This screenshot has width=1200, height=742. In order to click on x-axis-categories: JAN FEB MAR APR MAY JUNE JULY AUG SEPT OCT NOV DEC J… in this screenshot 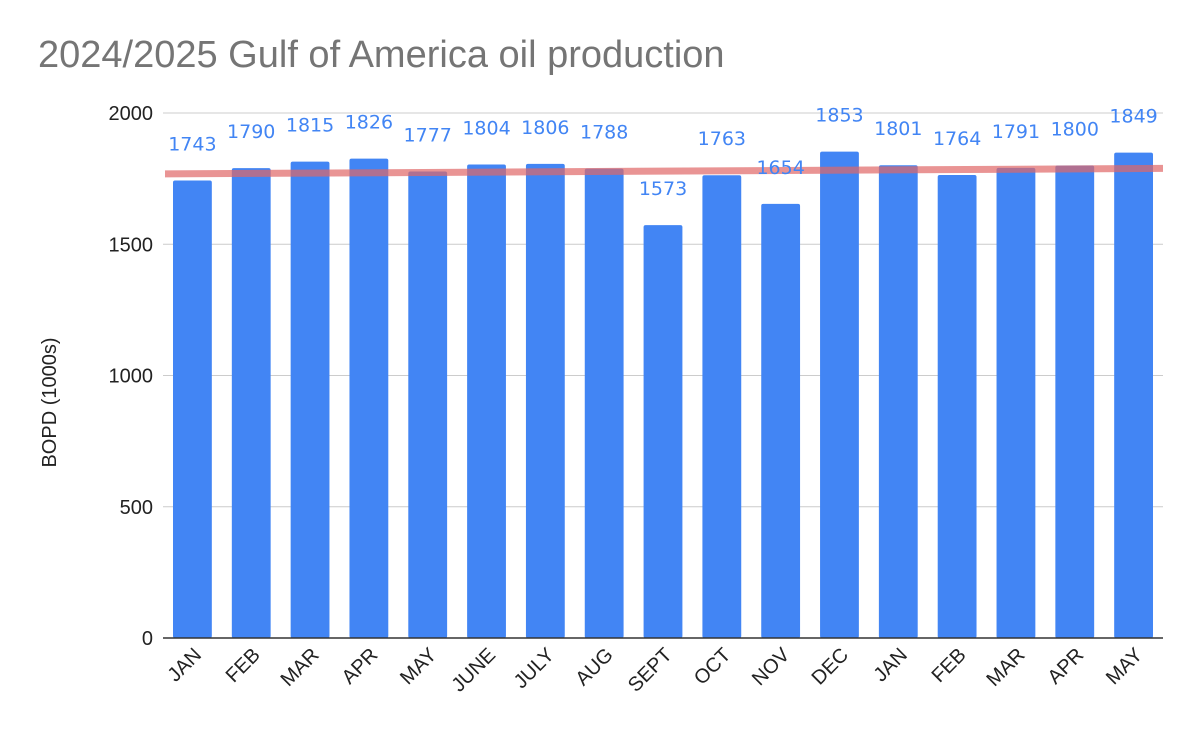, I will do `click(655, 670)`.